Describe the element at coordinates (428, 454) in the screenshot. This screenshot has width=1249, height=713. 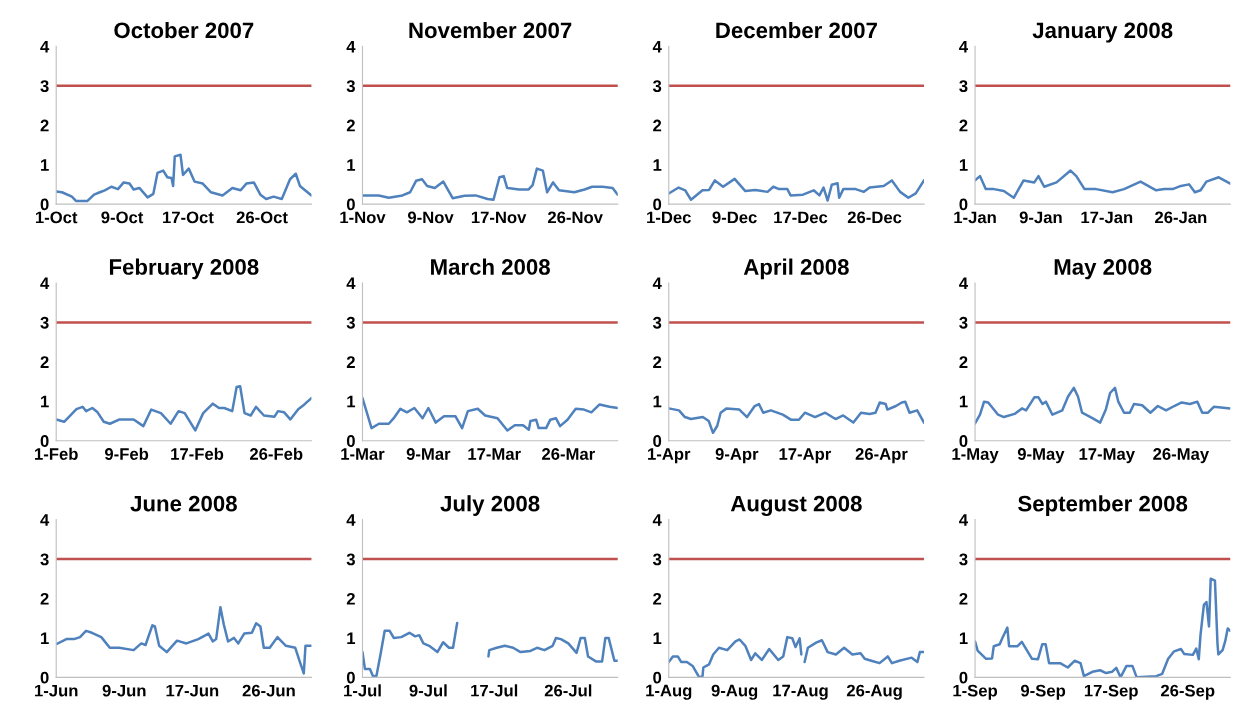
I see `x-tick-label: 9-Mar` at that location.